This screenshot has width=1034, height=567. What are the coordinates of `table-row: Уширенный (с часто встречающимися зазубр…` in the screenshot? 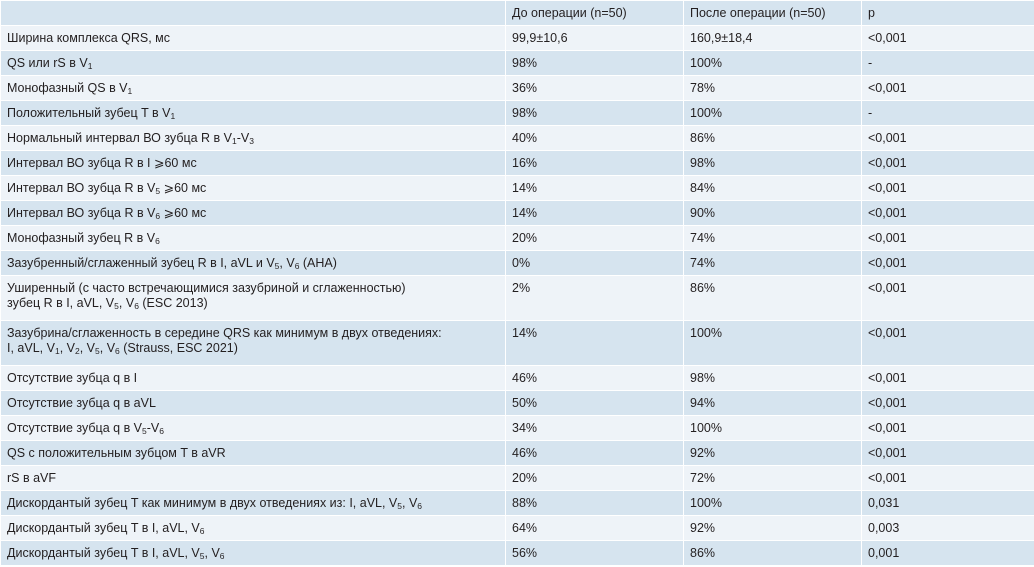 It's located at (517, 298).